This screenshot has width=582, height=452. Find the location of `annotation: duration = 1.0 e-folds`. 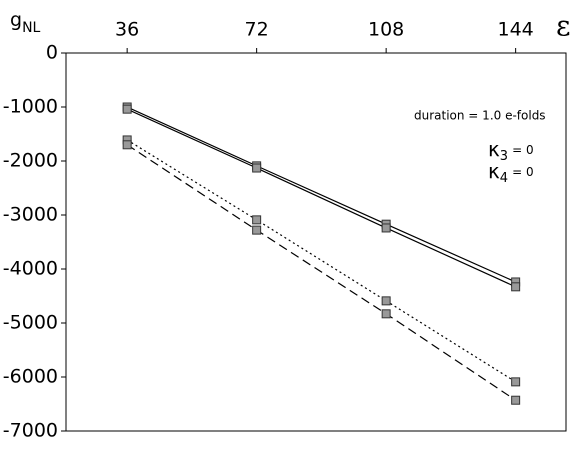

annotation: duration = 1.0 e-folds is located at coordinates (480, 116).